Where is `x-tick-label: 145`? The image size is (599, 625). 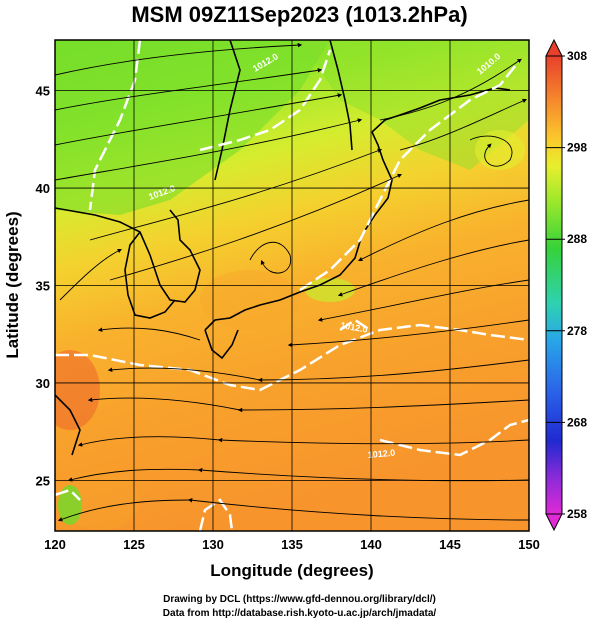 x-tick-label: 145 is located at coordinates (450, 544).